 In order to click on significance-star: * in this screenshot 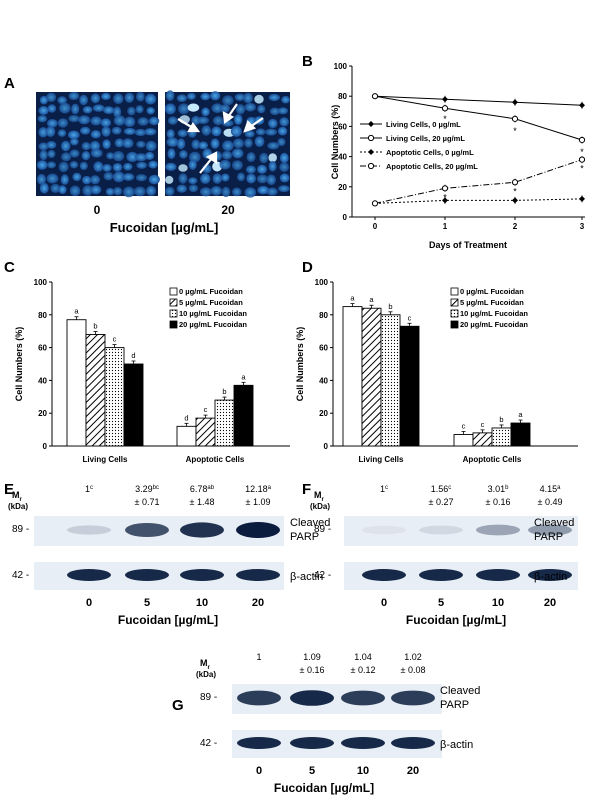, I will do `click(515, 191)`.